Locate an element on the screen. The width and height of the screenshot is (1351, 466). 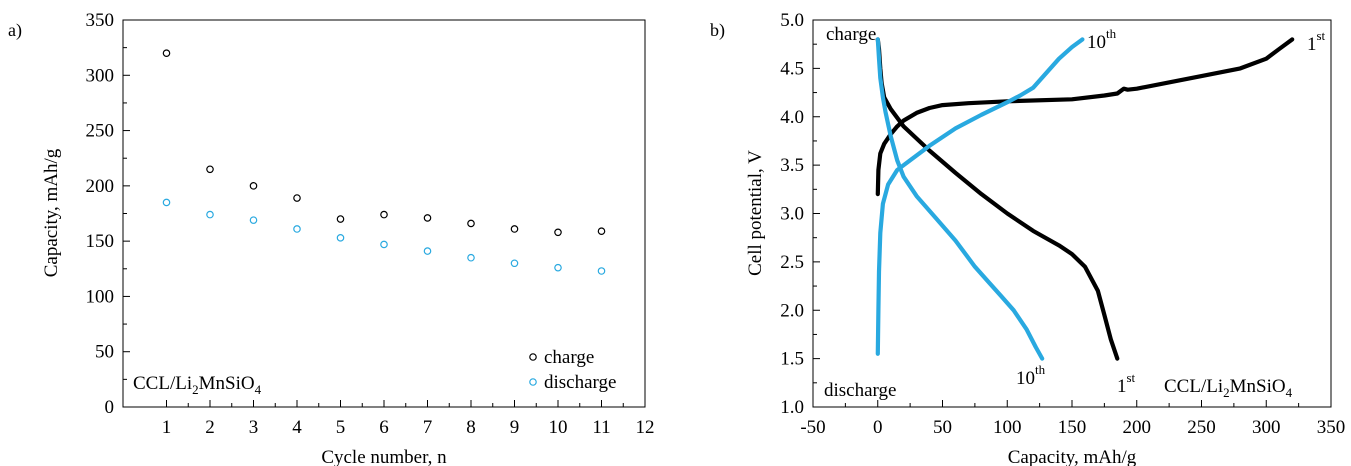
panel-b-first-cycle-bottom-label: 1st is located at coordinates (1126, 383).